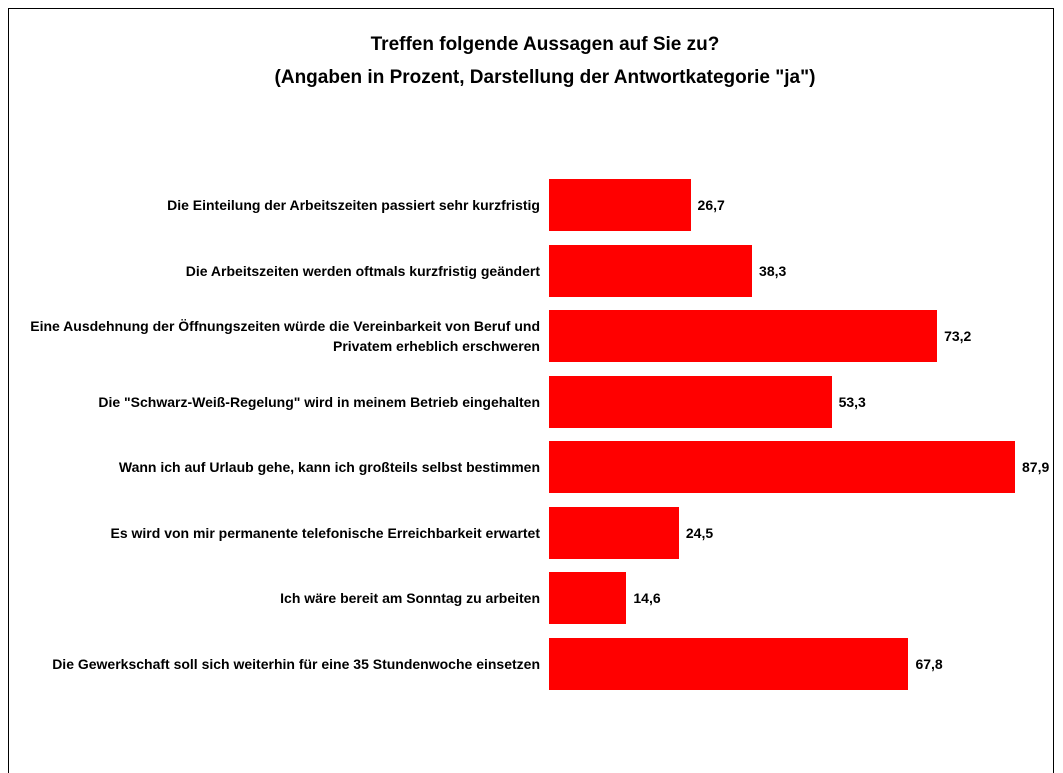 This screenshot has width=1063, height=773. I want to click on value-label: 38,3, so click(773, 270).